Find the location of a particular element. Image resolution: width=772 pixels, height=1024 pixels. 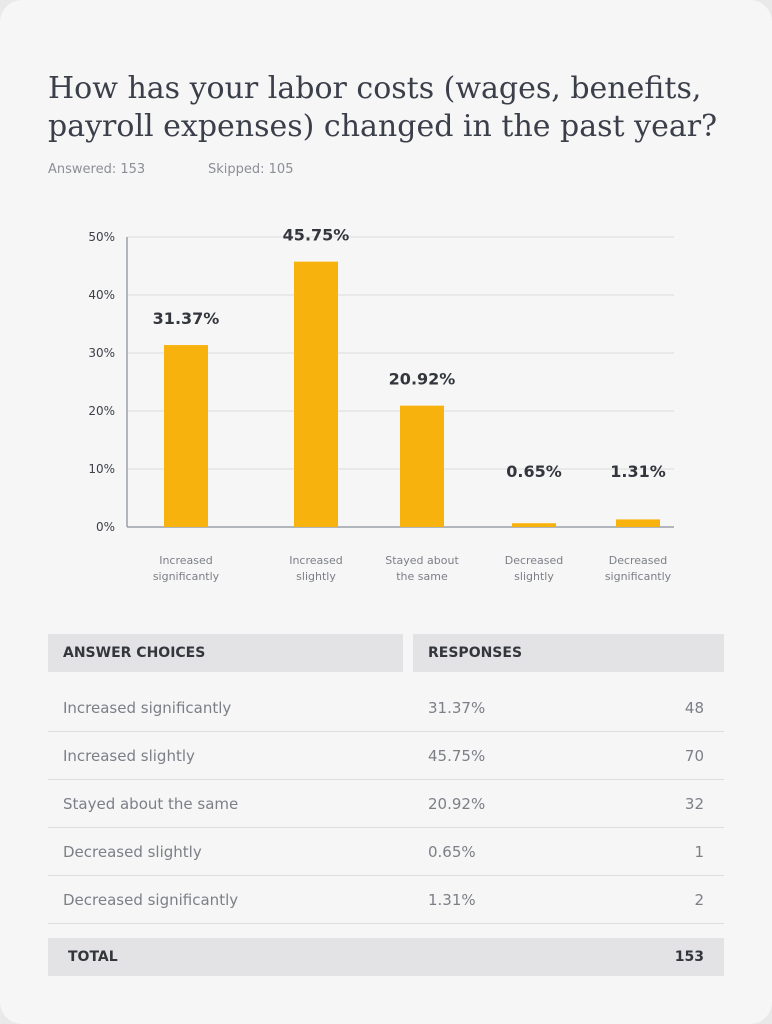

response-percent: 1.31% is located at coordinates (452, 900).